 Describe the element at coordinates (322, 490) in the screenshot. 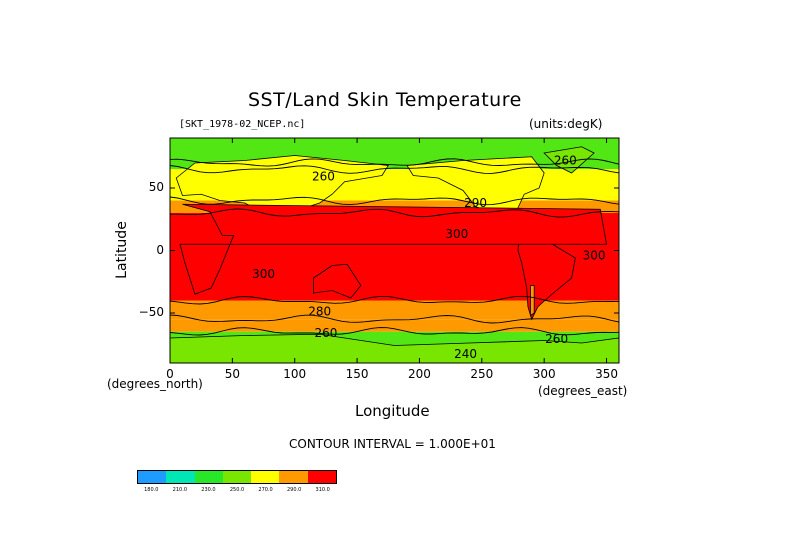

I see `colorbar-level-label: 310.0` at that location.